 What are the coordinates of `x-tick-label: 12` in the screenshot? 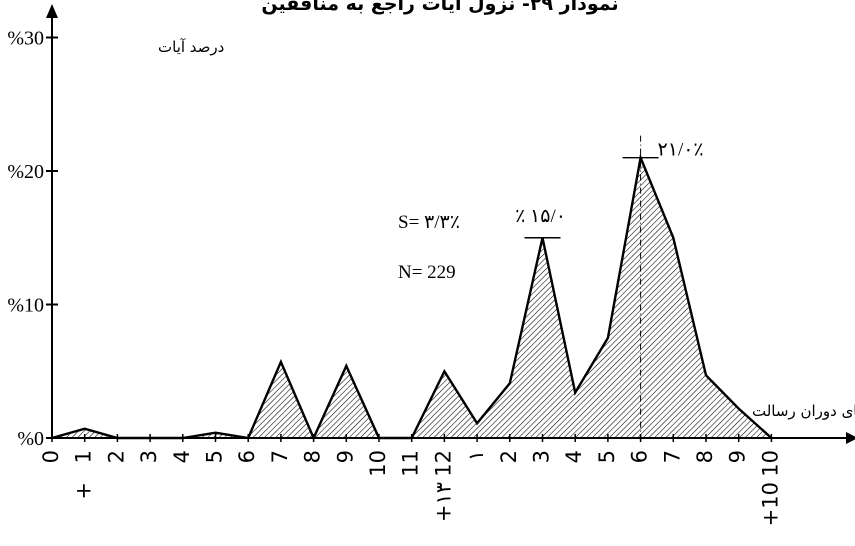 It's located at (443, 463).